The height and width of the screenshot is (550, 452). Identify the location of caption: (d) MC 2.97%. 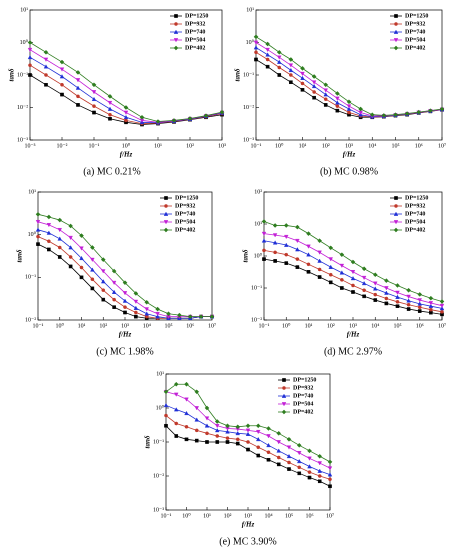
(353, 351).